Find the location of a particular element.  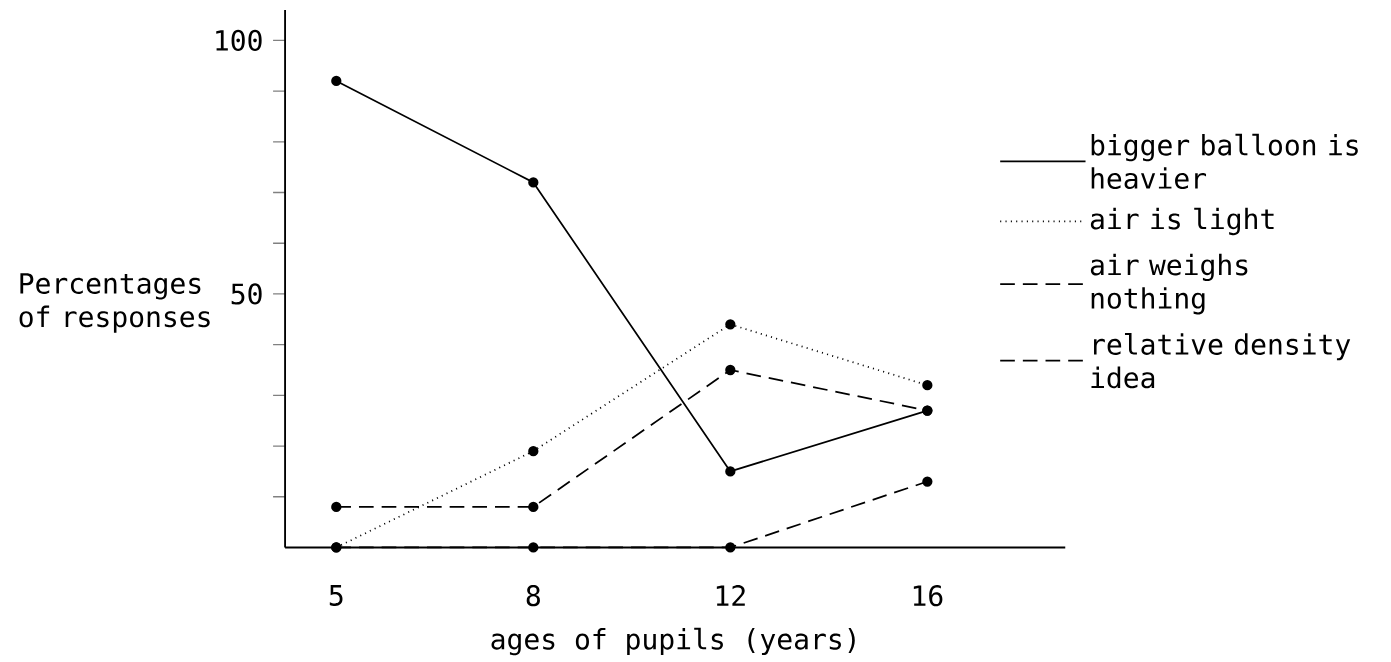

x-tick-label: 12 is located at coordinates (730, 595).